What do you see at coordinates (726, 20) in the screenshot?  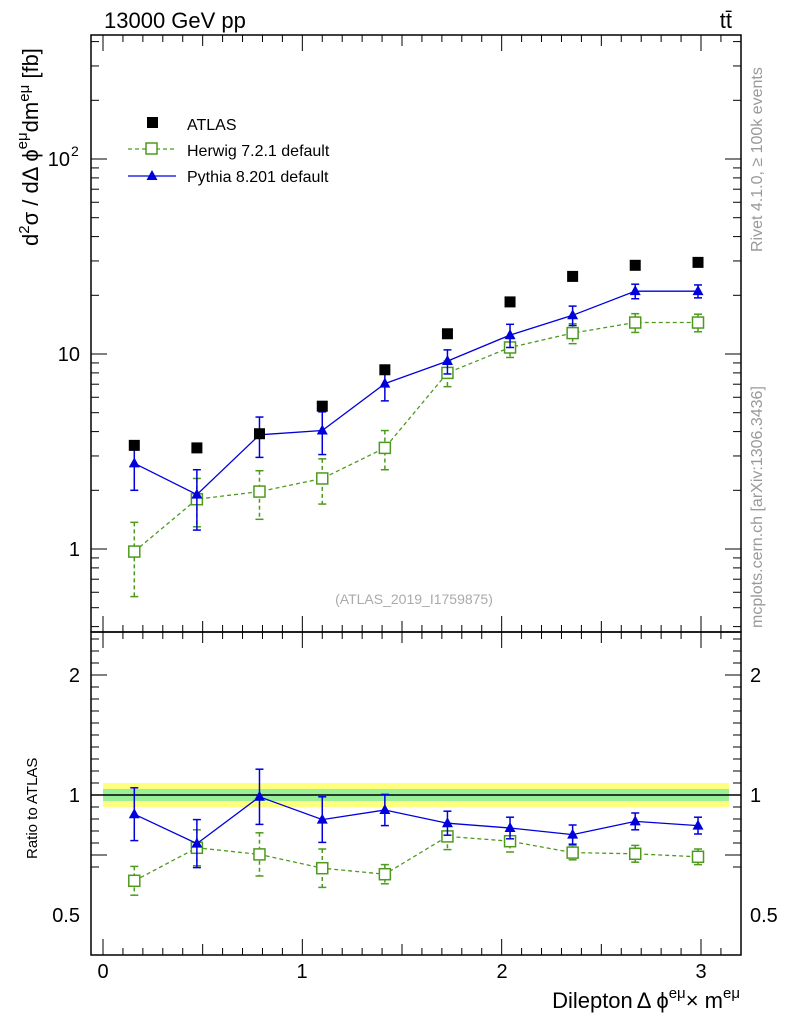 I see `process-label: tt̄` at bounding box center [726, 20].